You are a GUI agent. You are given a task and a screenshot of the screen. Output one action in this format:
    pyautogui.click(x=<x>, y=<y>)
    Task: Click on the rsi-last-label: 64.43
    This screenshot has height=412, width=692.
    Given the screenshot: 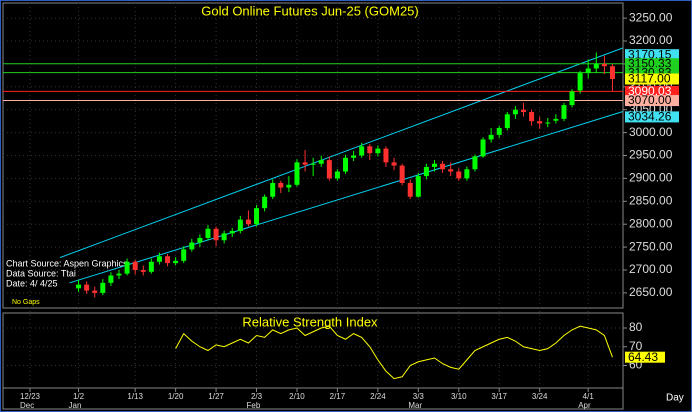 What is the action you would take?
    pyautogui.click(x=643, y=357)
    